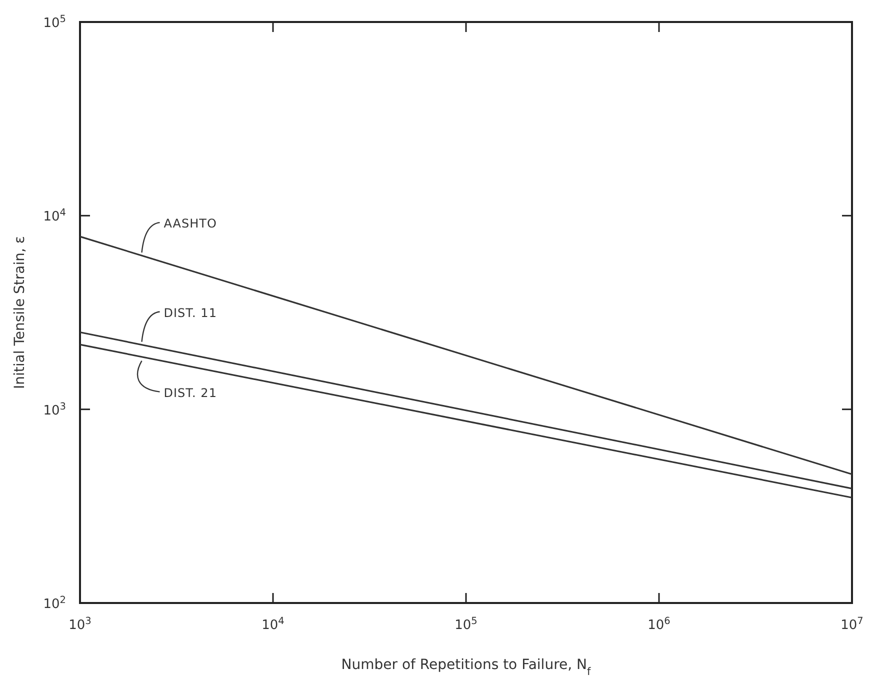 This screenshot has height=683, width=874. I want to click on x-tick-label: 10$^{4}$, so click(273, 624).